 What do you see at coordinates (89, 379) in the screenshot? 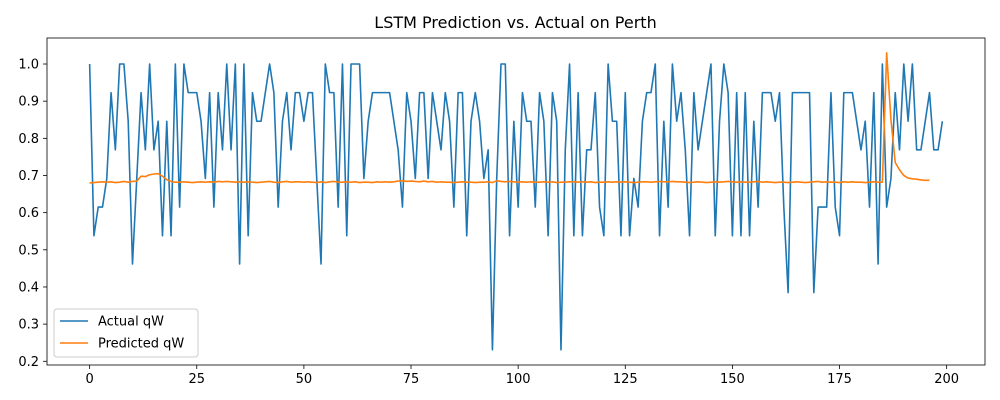
I see `x-tick-label: 0` at bounding box center [89, 379].